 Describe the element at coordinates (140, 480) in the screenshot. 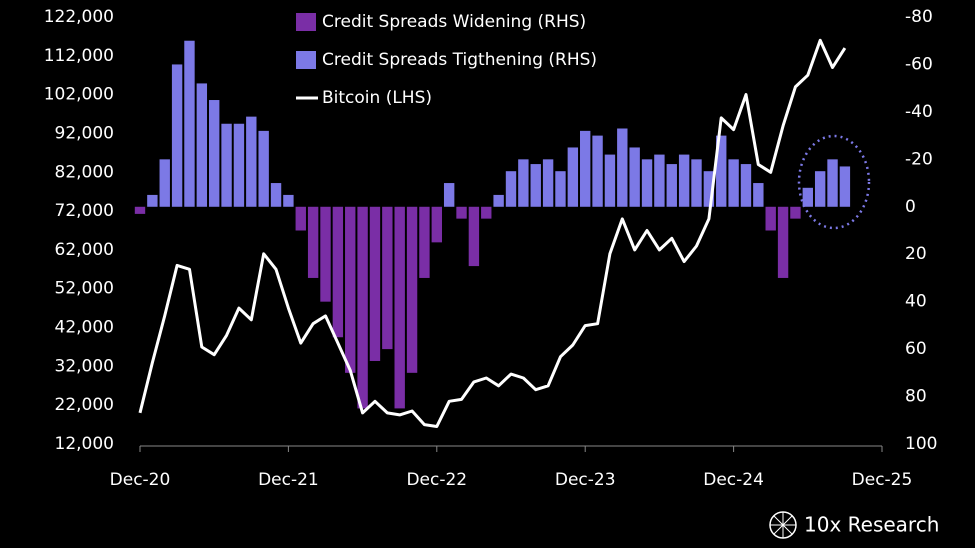

I see `x-tick-label: Dec-20` at that location.